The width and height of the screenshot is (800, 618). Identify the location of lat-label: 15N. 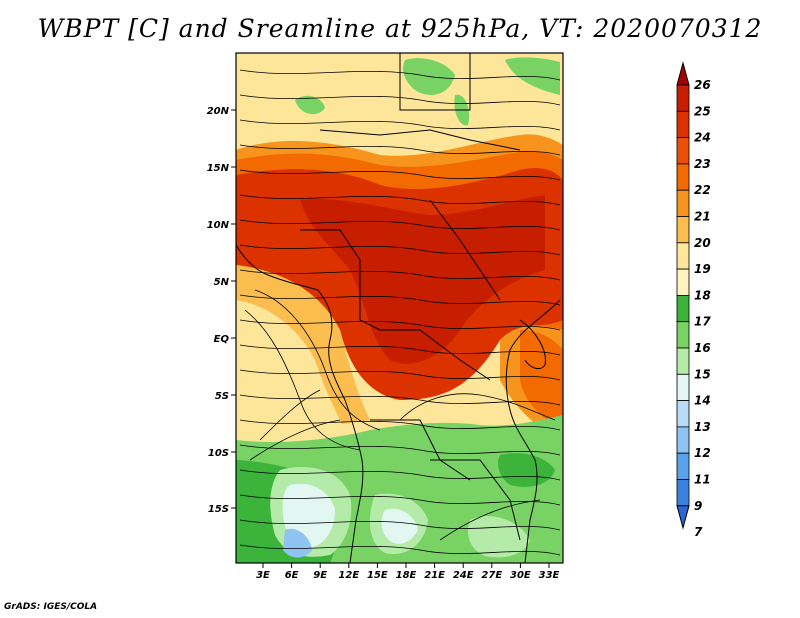
(218, 168).